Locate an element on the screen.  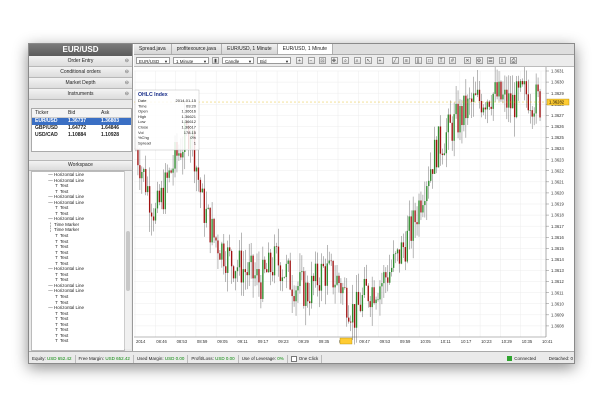
scroll-thumb is located at coordinates (128, 261).